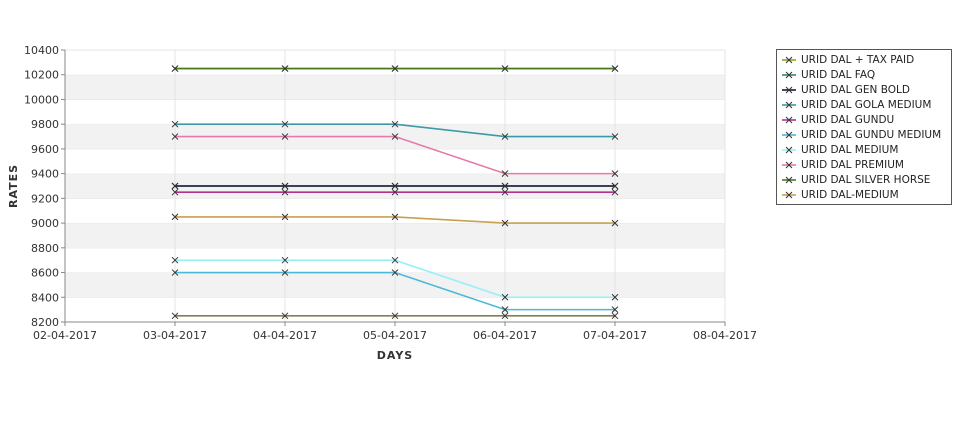 The width and height of the screenshot is (975, 429). Describe the element at coordinates (41, 99) in the screenshot. I see `y-tick-label: 10000` at that location.